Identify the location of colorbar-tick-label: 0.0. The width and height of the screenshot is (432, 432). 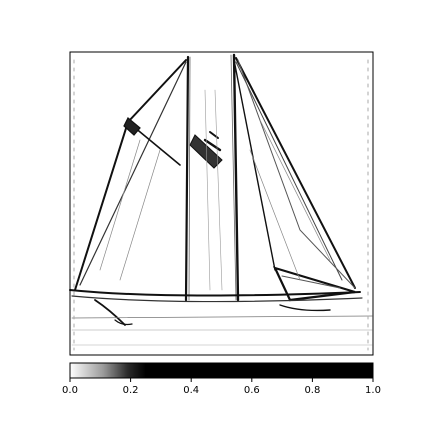
(70, 390).